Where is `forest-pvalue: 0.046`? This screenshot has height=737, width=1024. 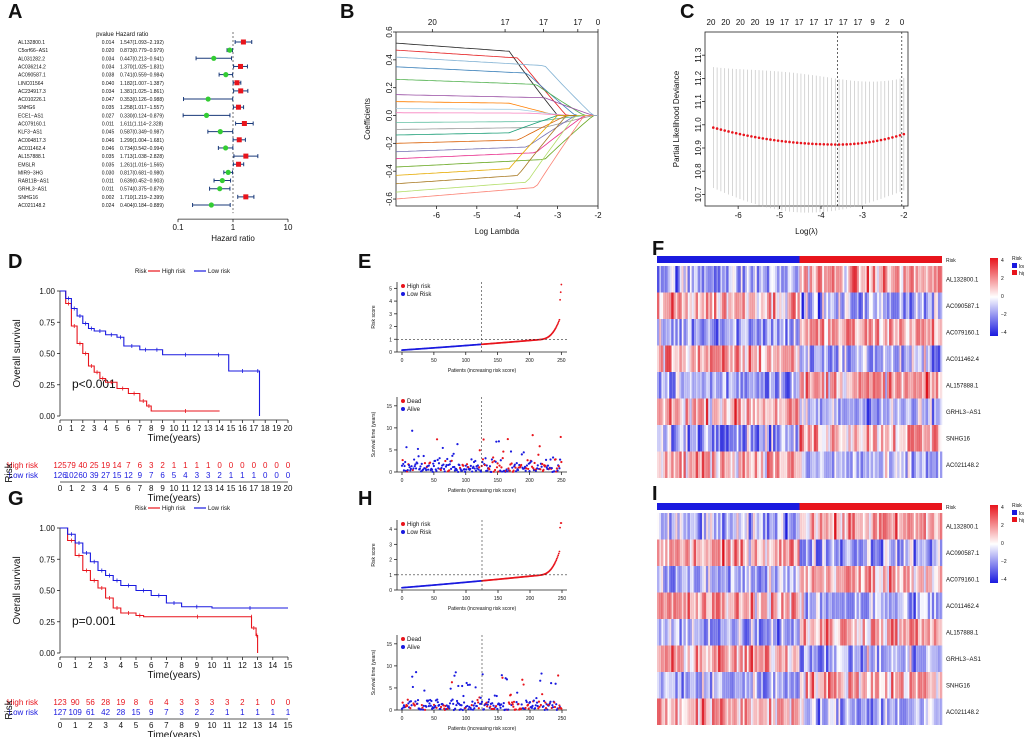
forest-pvalue: 0.046 is located at coordinates (108, 149).